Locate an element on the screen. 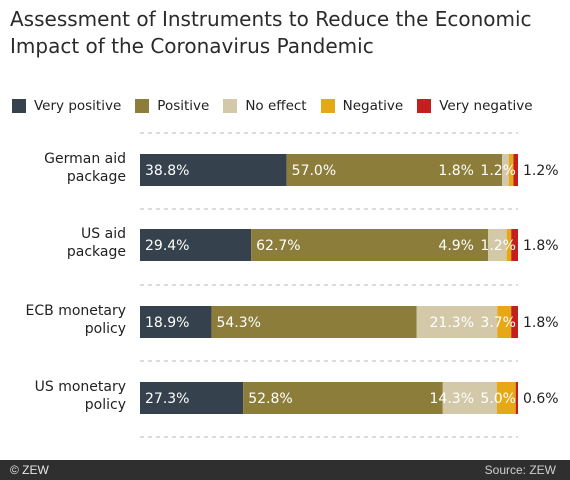  category-label: US monetary policy is located at coordinates (80, 396).